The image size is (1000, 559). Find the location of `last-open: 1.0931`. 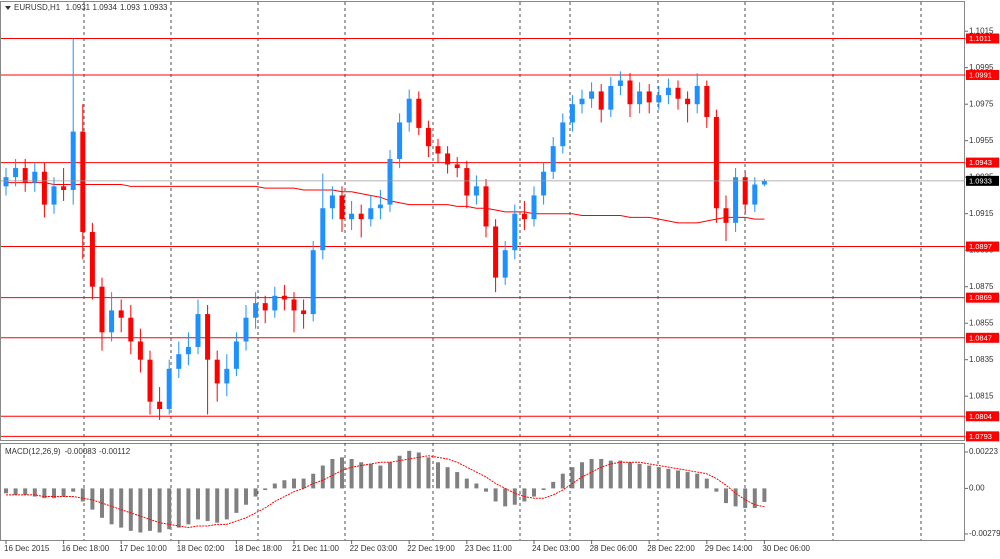

last-open: 1.0931 is located at coordinates (78, 7).